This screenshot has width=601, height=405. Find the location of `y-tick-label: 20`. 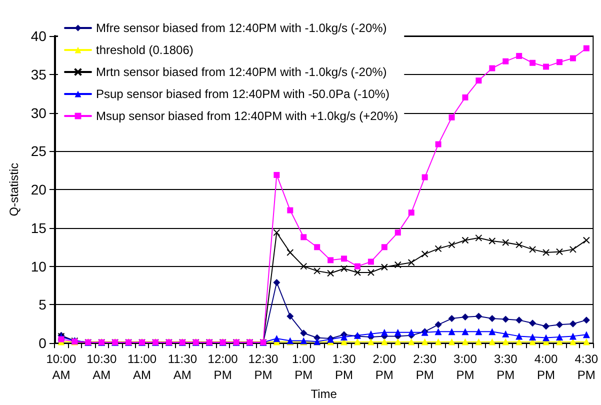

y-tick-label: 20 is located at coordinates (38, 190).